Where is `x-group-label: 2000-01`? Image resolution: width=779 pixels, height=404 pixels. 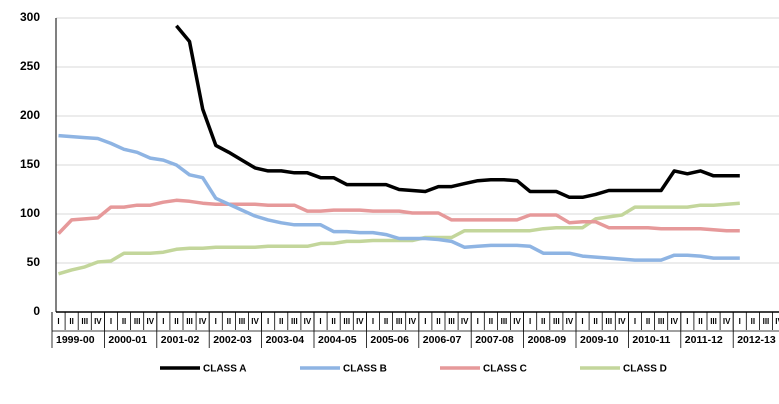 x-group-label: 2000-01 is located at coordinates (127, 340).